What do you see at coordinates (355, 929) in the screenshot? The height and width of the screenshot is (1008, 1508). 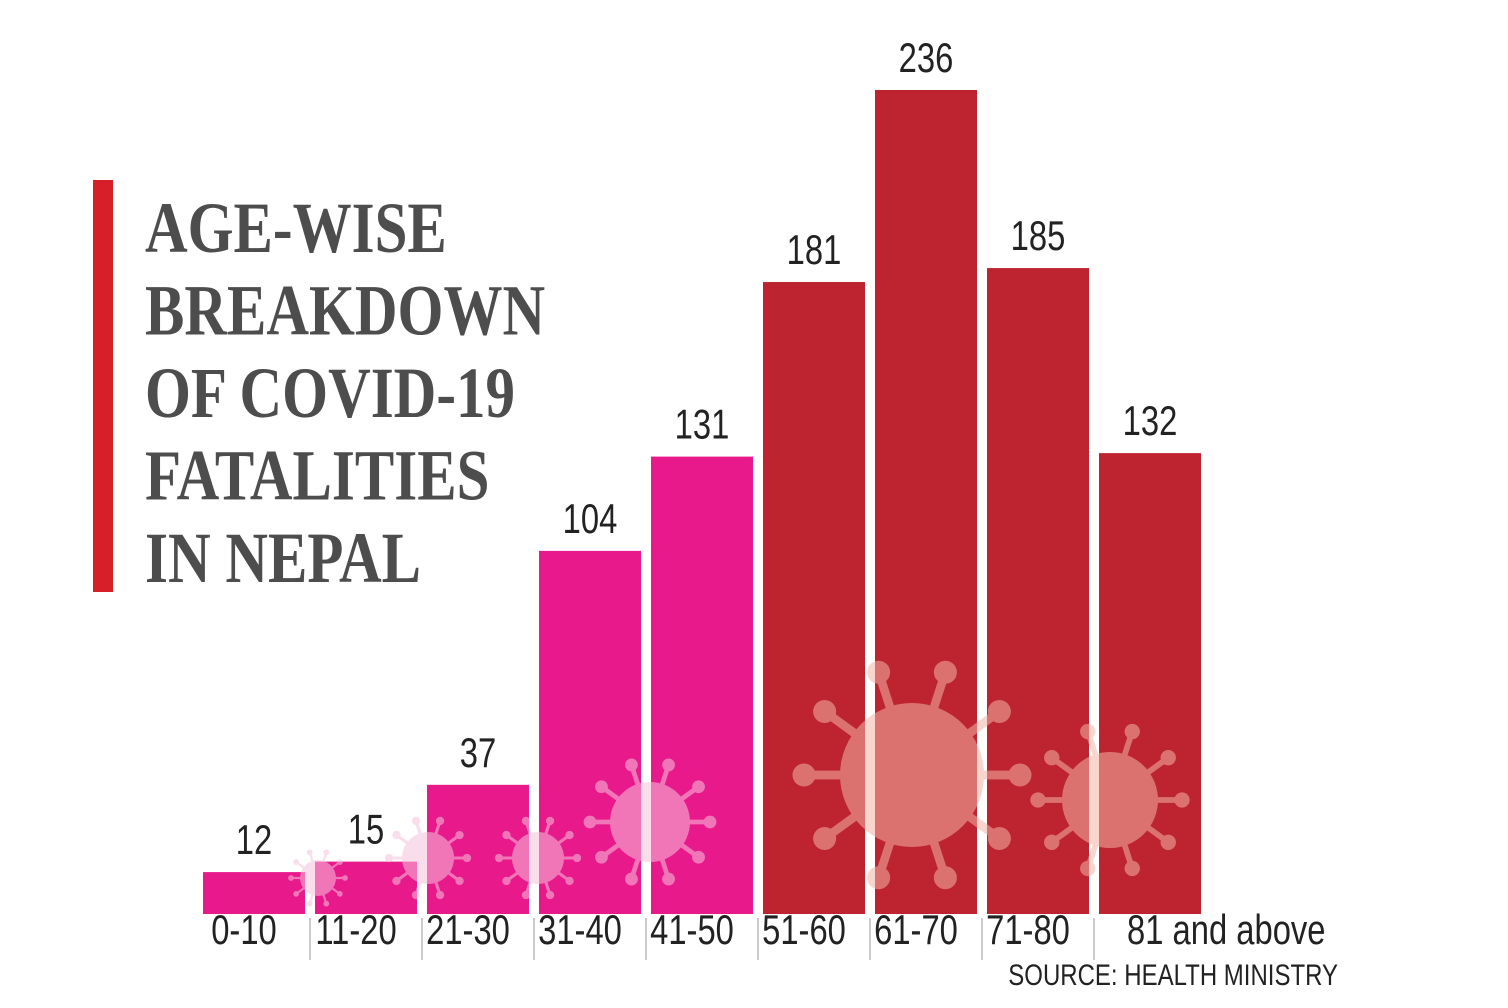 I see `x-tick-label: 11-20` at bounding box center [355, 929].